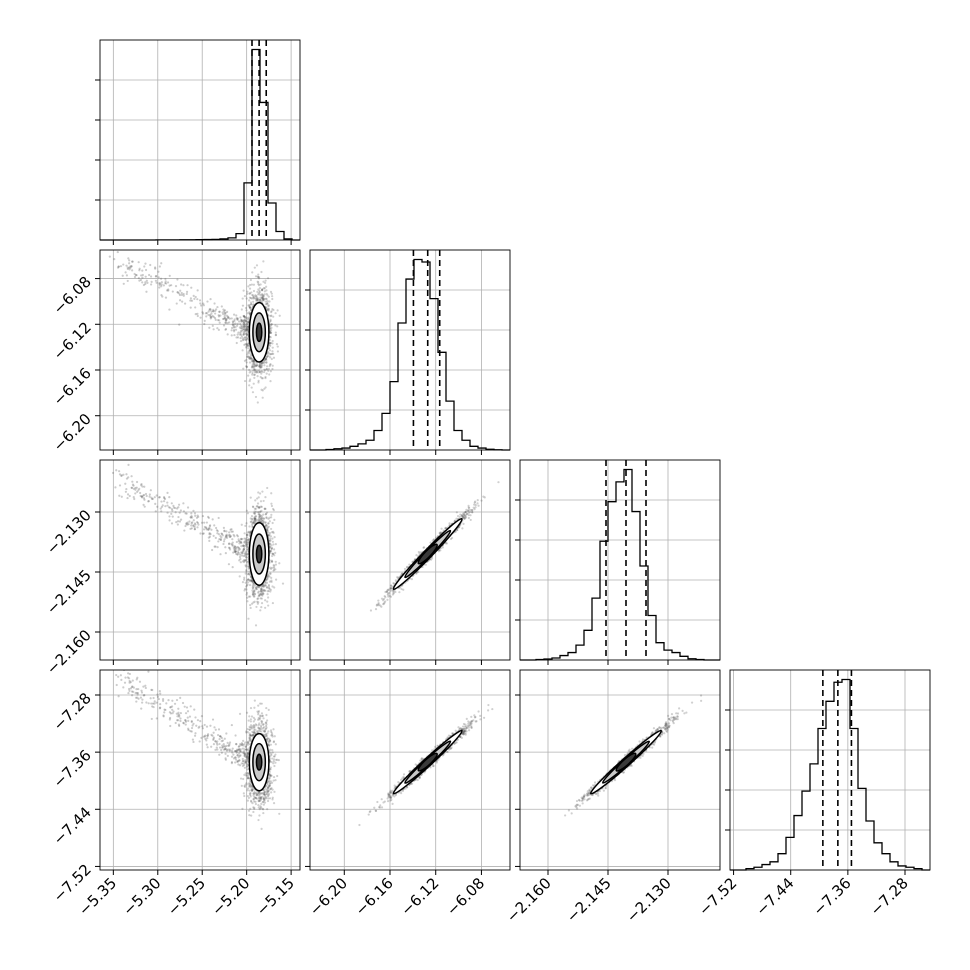  I want to click on panel-frame, so click(200, 140).